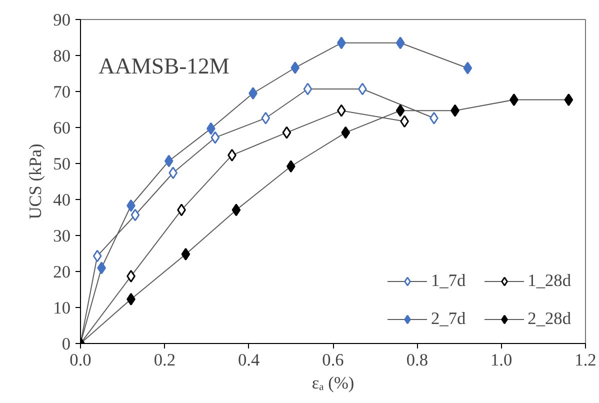 The width and height of the screenshot is (599, 403). I want to click on legend-label: 1_28d, so click(549, 281).